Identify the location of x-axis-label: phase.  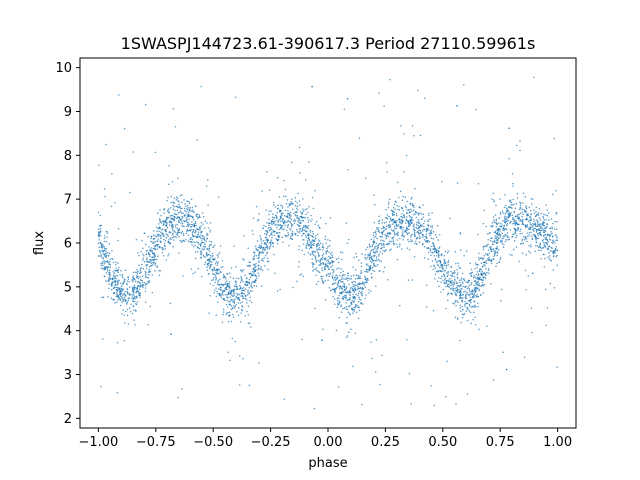
(327, 463).